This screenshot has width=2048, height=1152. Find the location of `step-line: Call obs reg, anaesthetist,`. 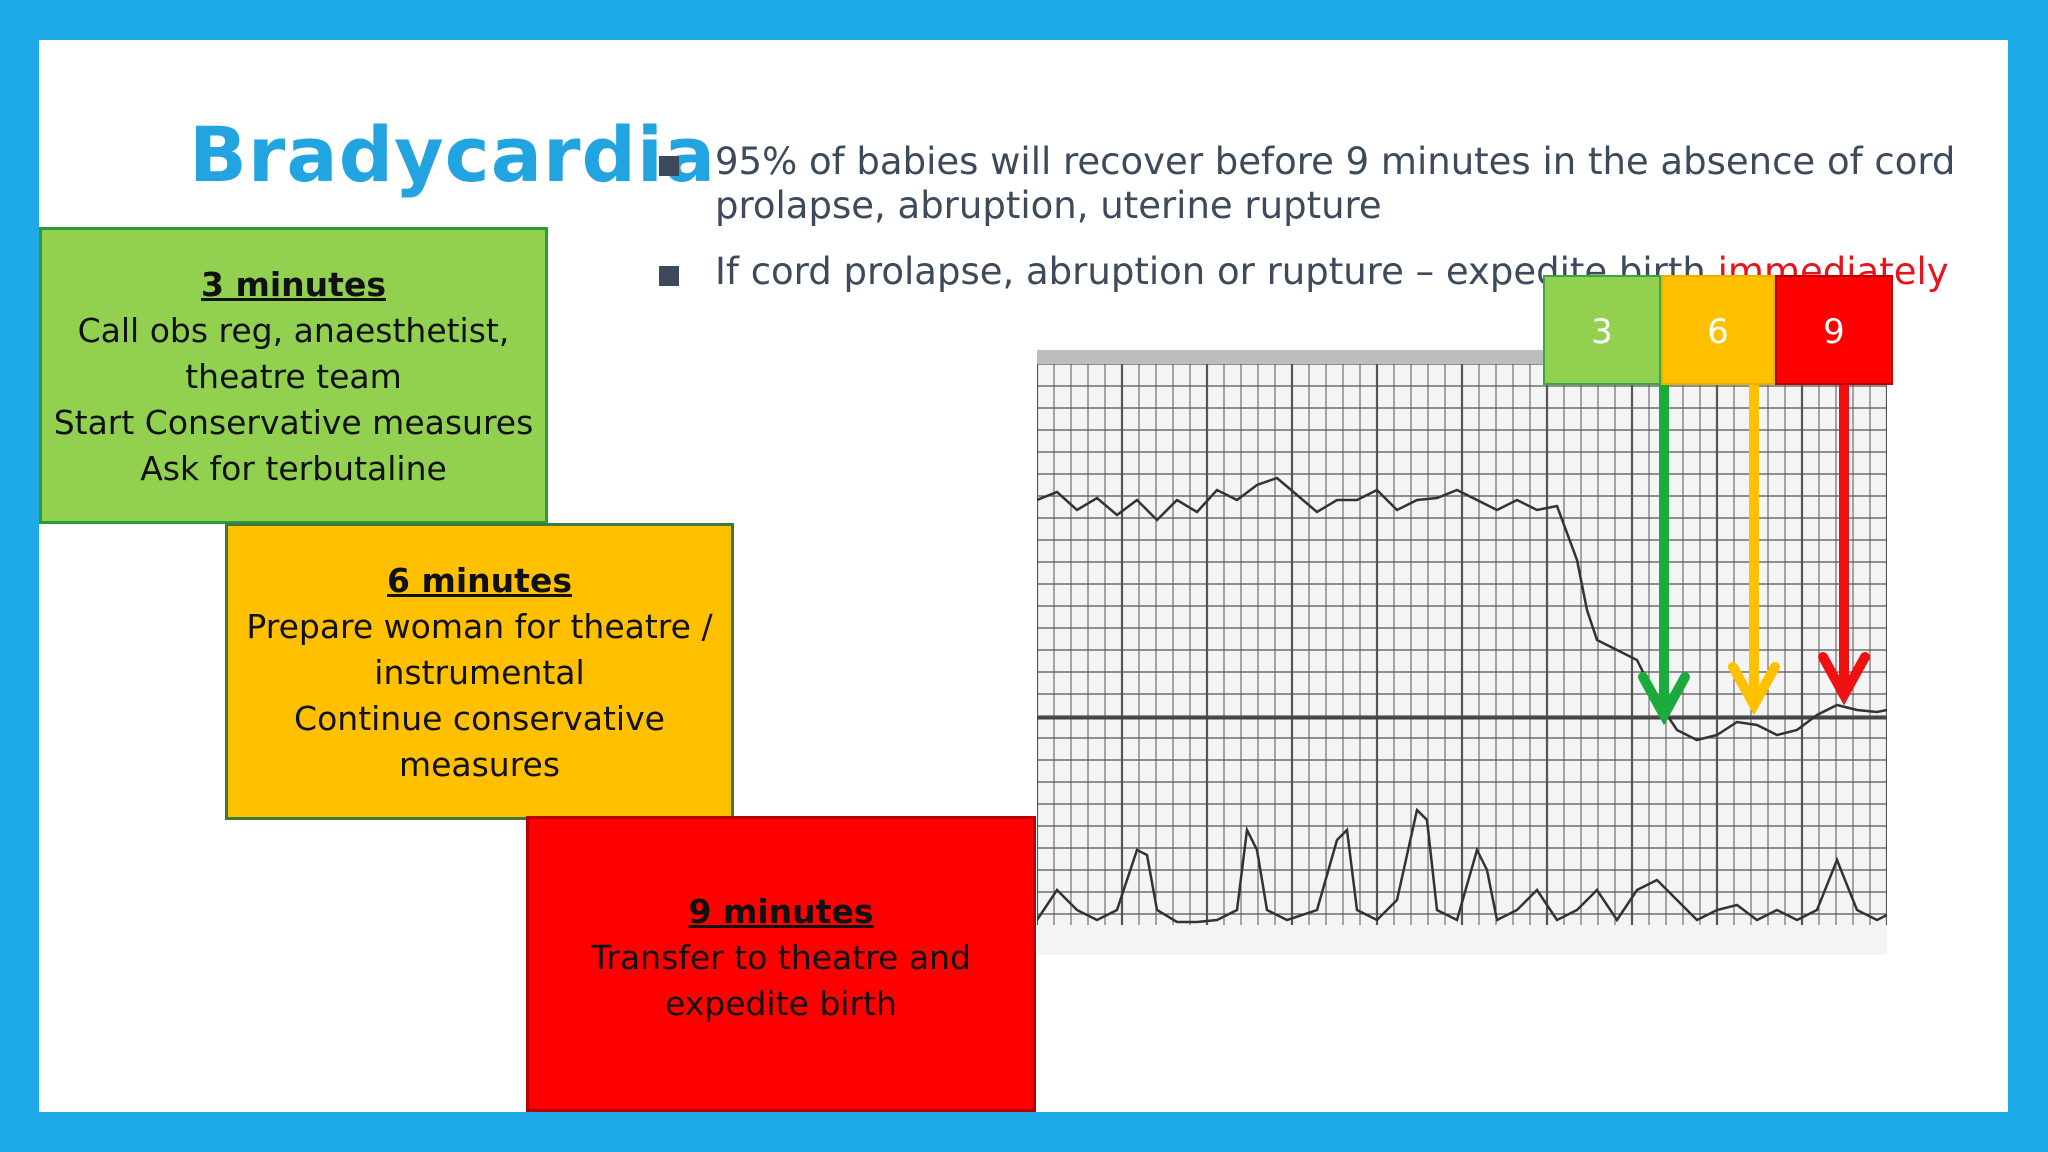

step-line: Call obs reg, anaesthetist, is located at coordinates (293, 330).